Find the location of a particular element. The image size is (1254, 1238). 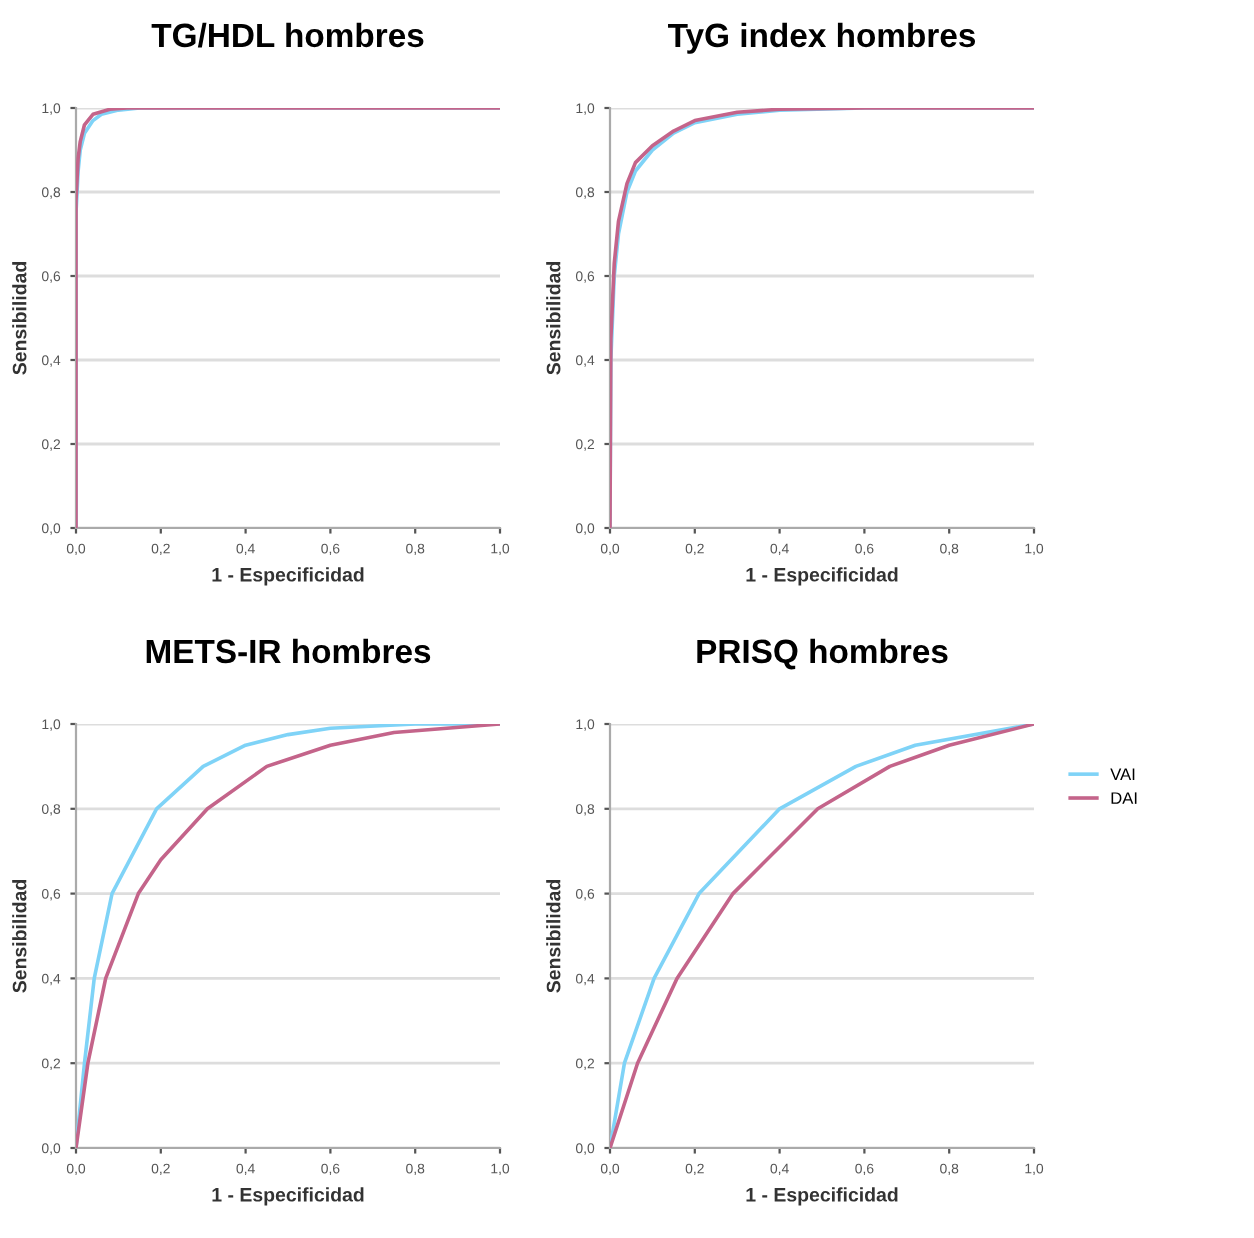

chart-title: METS-IR hombres is located at coordinates (288, 651).